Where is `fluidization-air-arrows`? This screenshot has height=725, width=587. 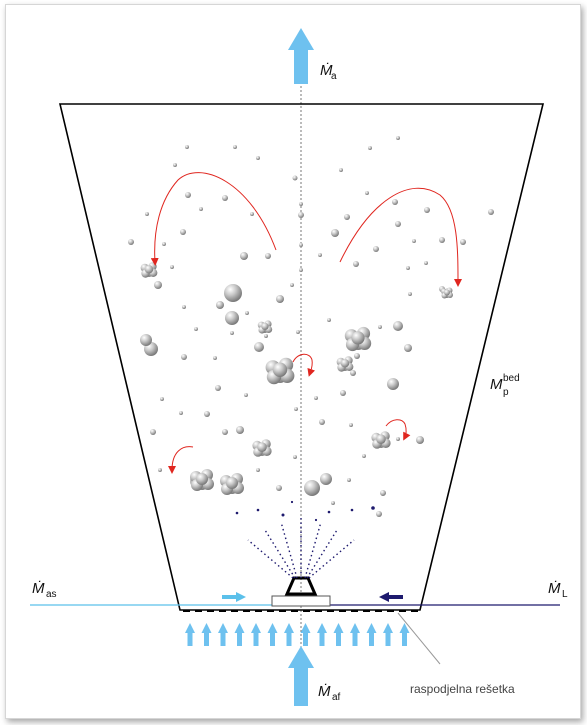
fluidization-air-arrows is located at coordinates (297, 634).